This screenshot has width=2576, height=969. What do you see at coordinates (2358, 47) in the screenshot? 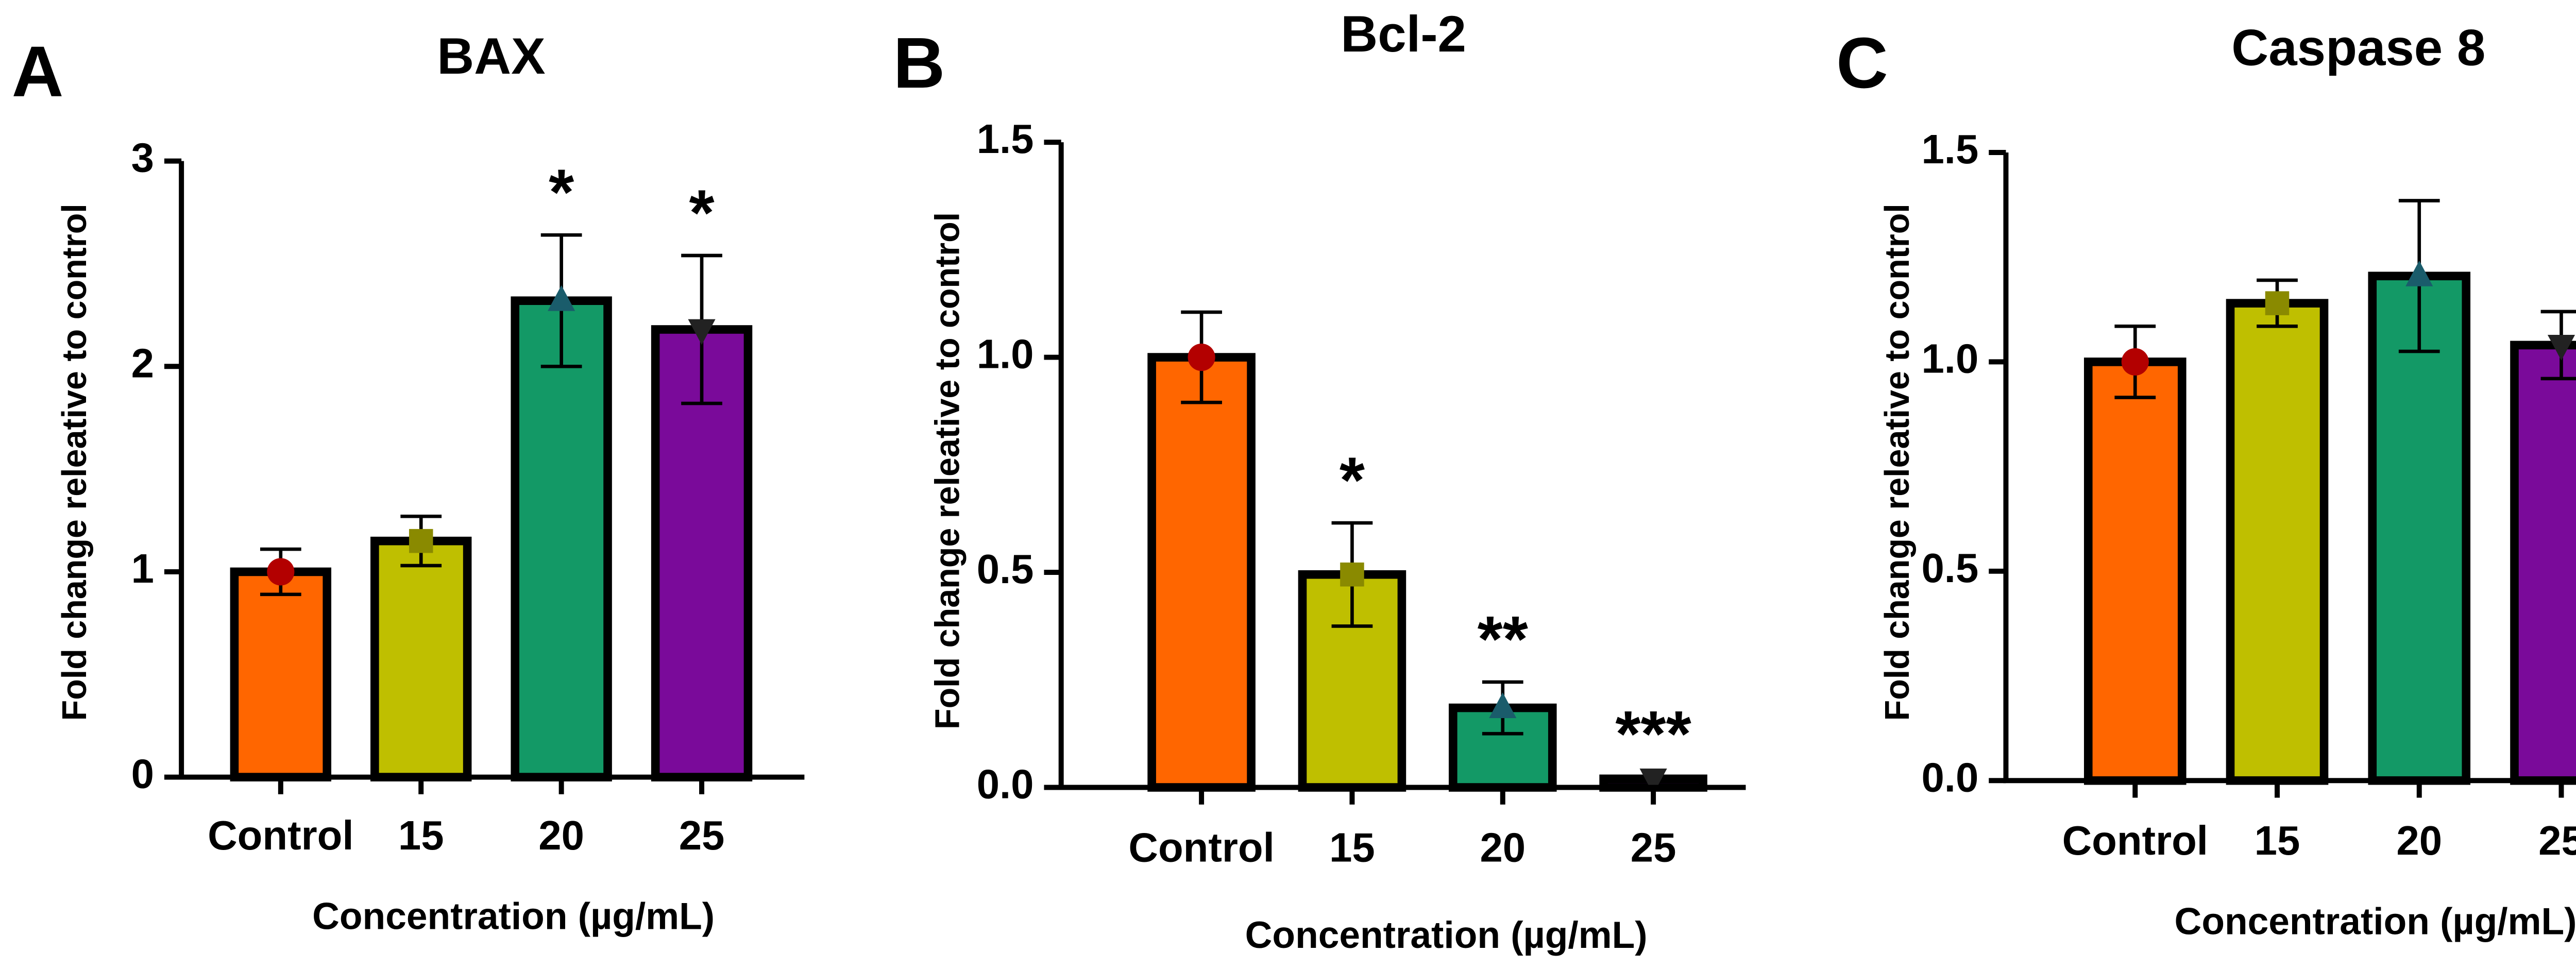
I see `chart-title: Caspase 8` at bounding box center [2358, 47].